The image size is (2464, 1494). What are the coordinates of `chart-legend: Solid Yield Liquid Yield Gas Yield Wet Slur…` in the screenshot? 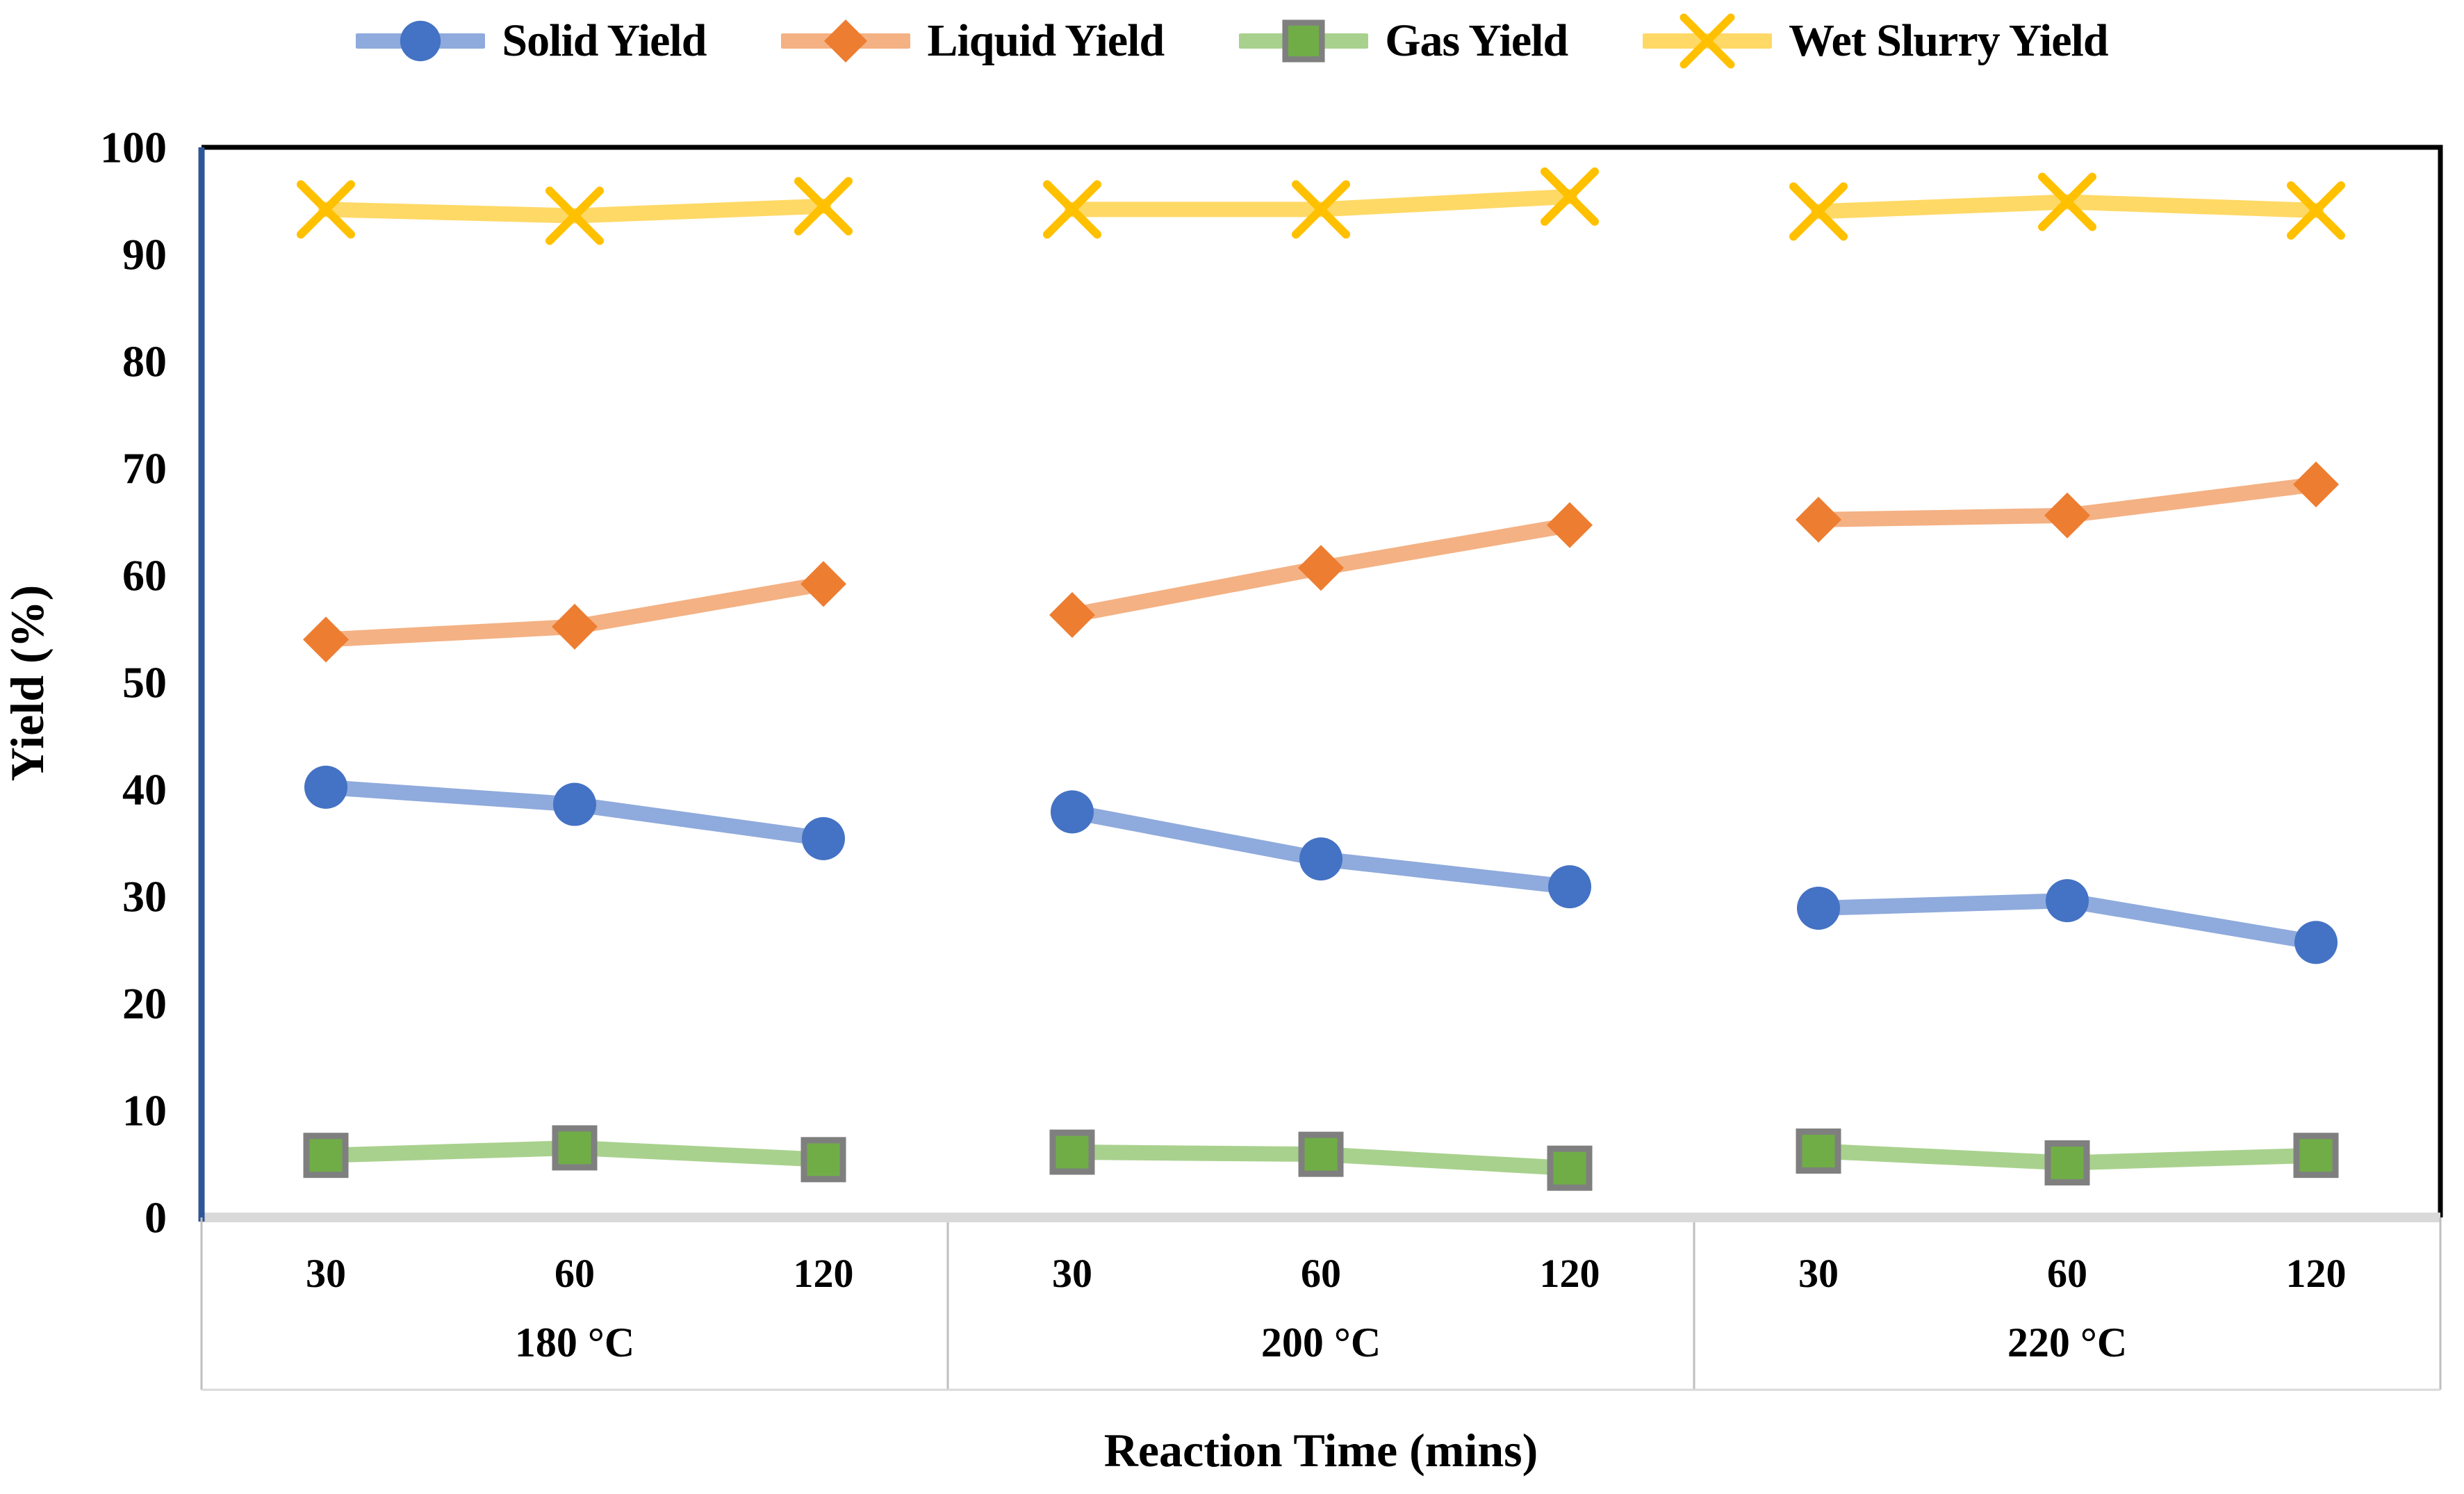 It's located at (1232, 41).